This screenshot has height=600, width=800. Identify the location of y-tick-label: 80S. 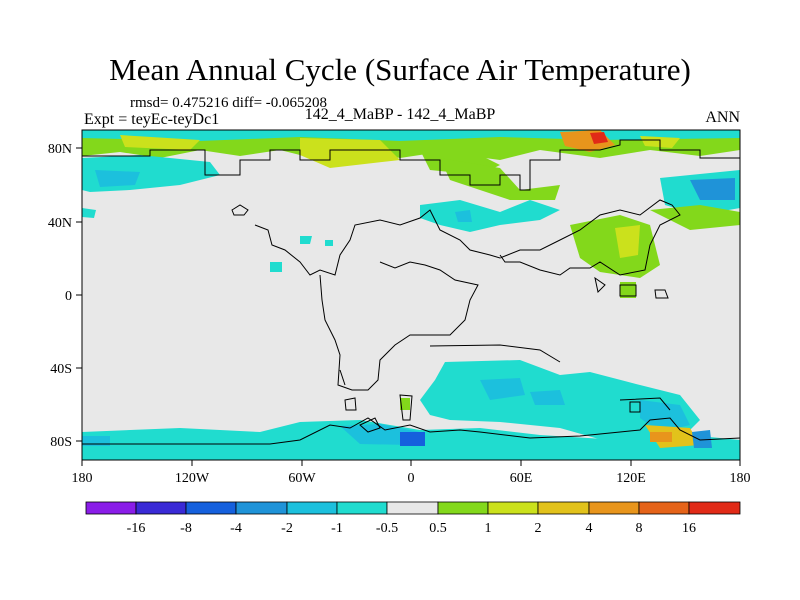
(61, 442).